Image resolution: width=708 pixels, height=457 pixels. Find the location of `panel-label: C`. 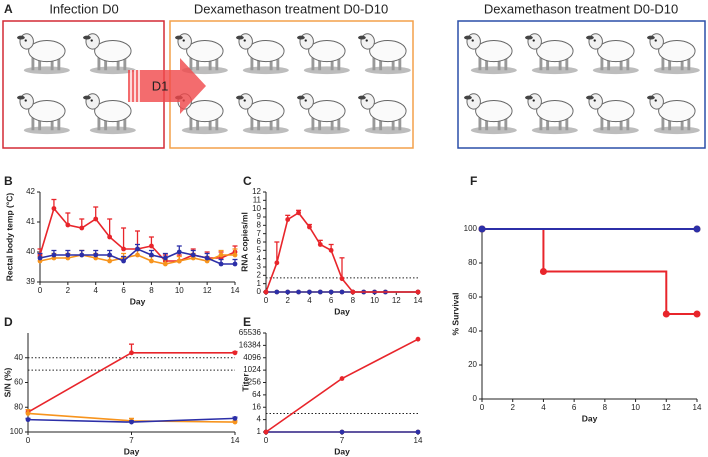

panel-label: C is located at coordinates (247, 181).